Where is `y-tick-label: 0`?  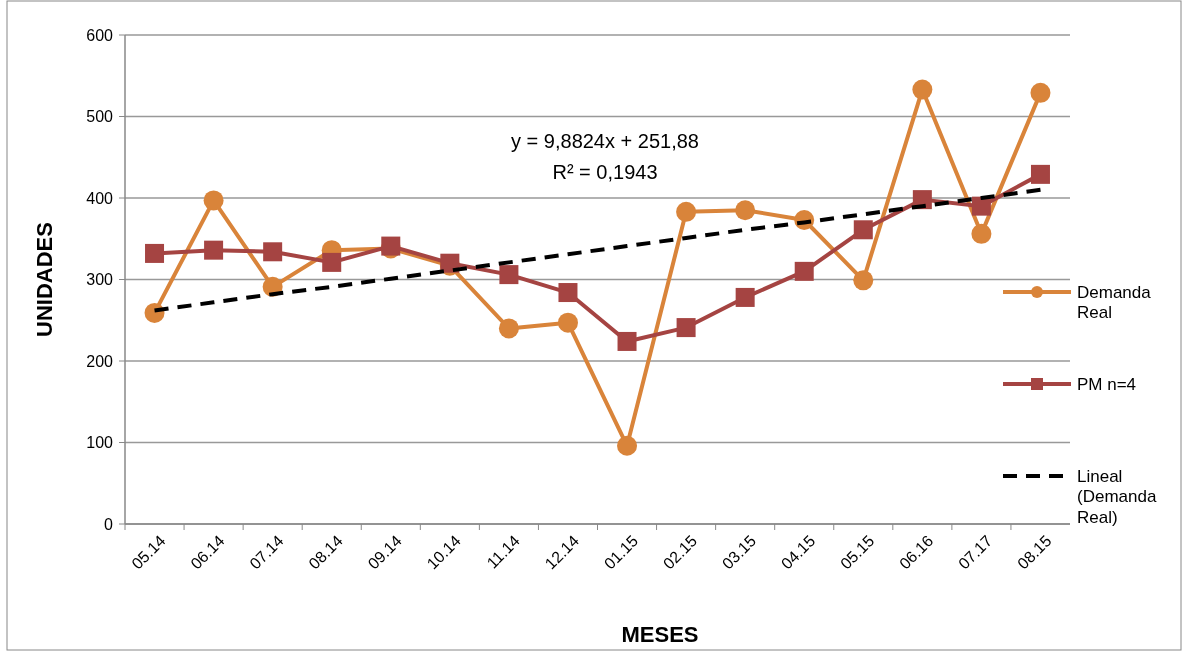 y-tick-label: 0 is located at coordinates (109, 524).